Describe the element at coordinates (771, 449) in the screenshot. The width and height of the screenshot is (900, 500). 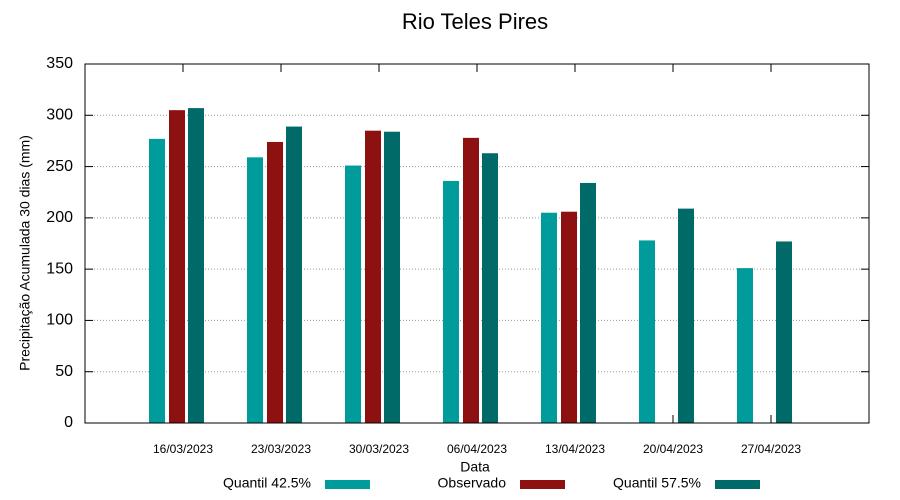
I see `x-tick-label: 27/04/2023` at that location.